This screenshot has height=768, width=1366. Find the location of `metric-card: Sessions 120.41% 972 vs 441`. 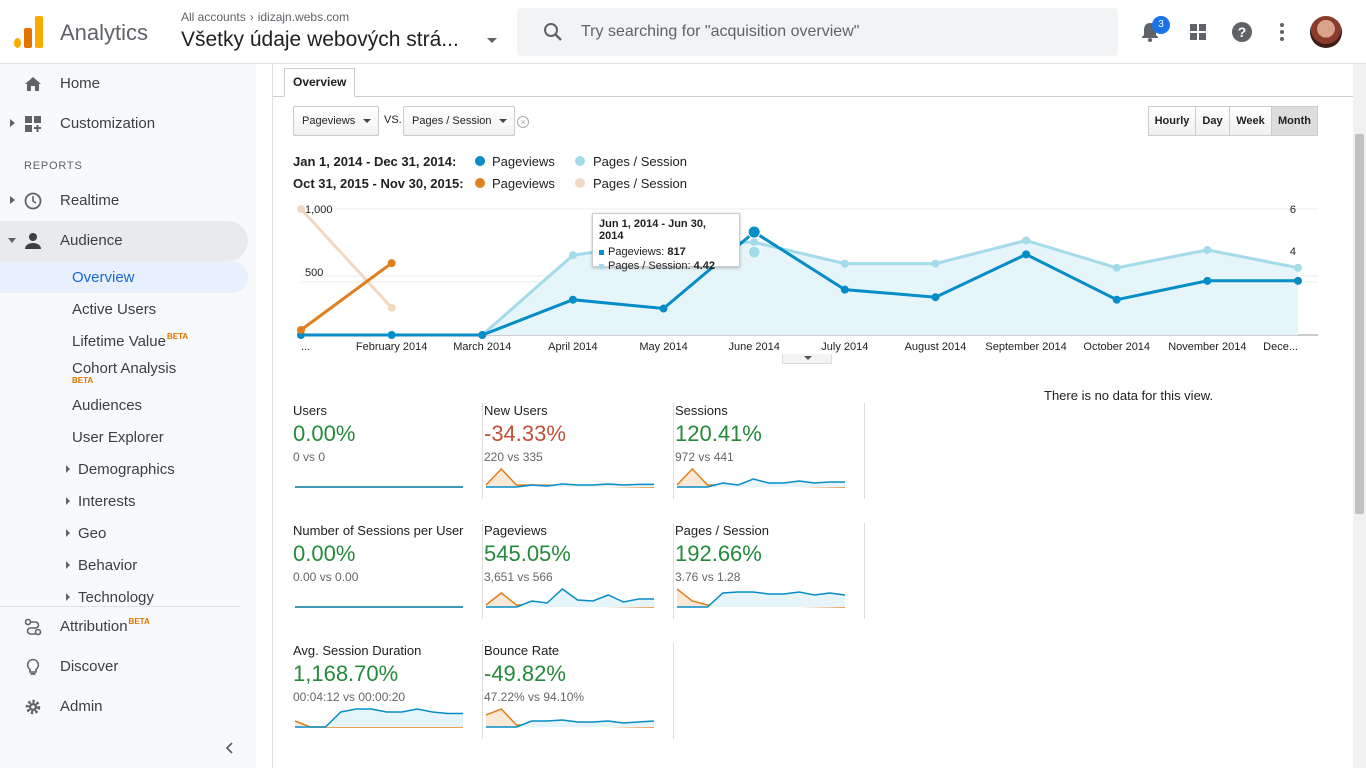

metric-card: Sessions 120.41% 972 vs 441 is located at coordinates (770, 451).